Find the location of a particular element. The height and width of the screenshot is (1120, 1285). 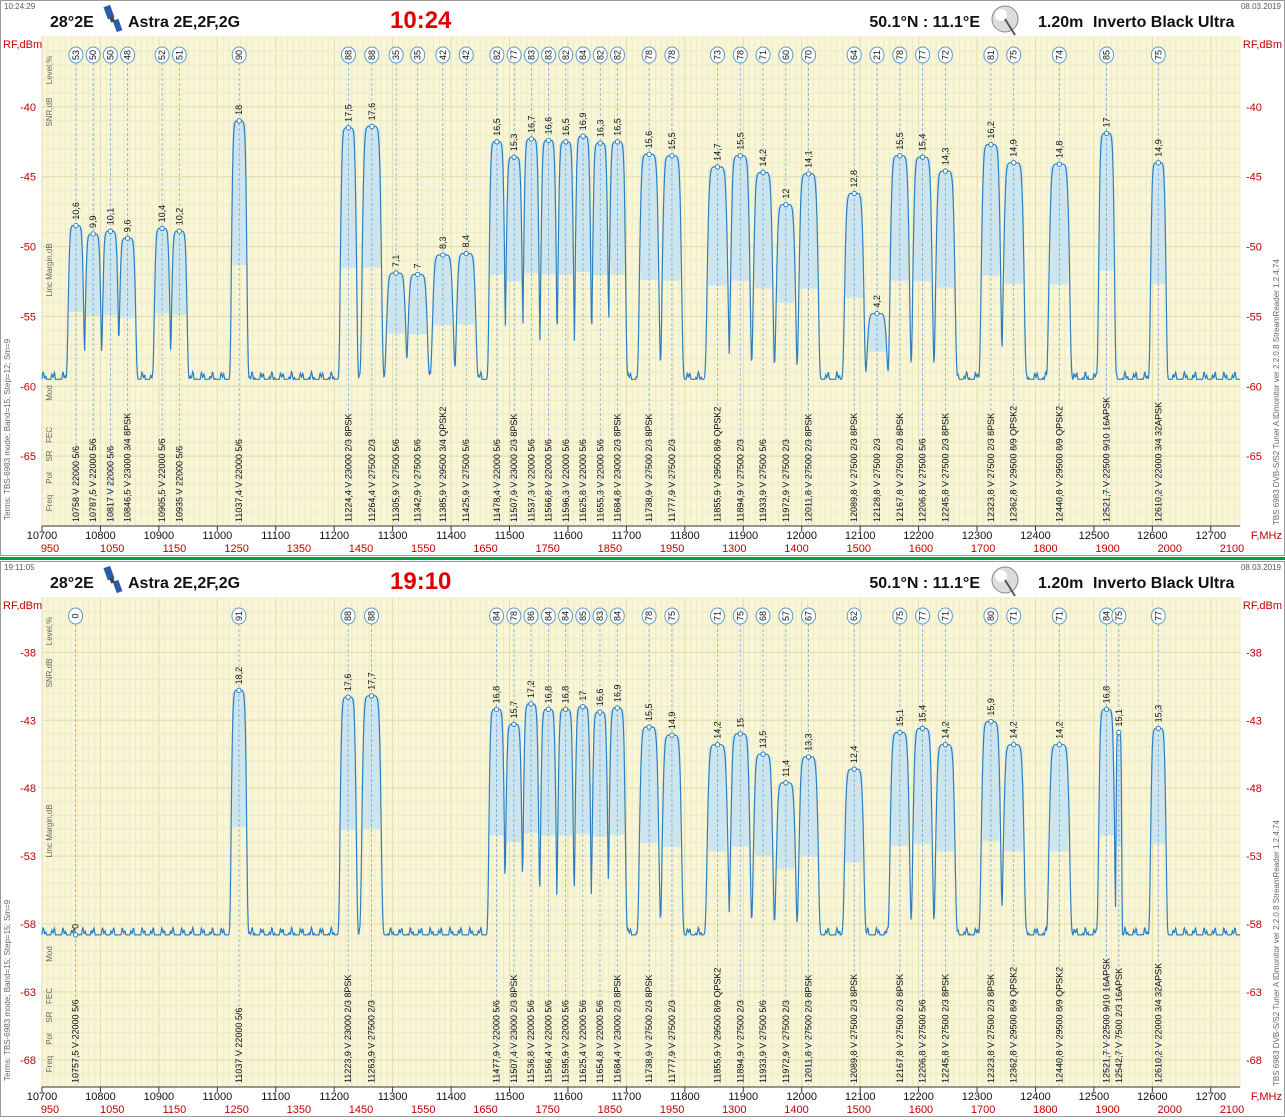

y-tick-label-right: -68 is located at coordinates (1254, 1061).